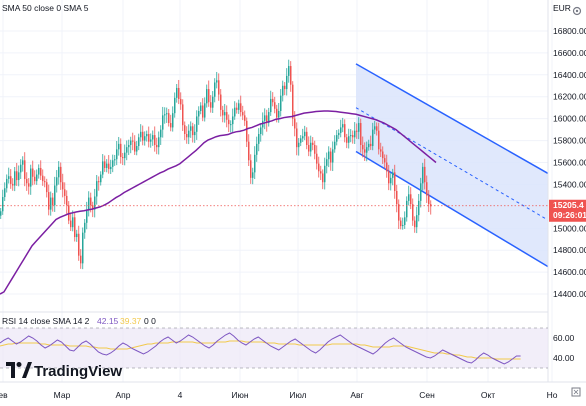 This screenshot has height=406, width=586. I want to click on rsi-legend-label: RSI 14 close SMA 14 2, so click(46, 321).